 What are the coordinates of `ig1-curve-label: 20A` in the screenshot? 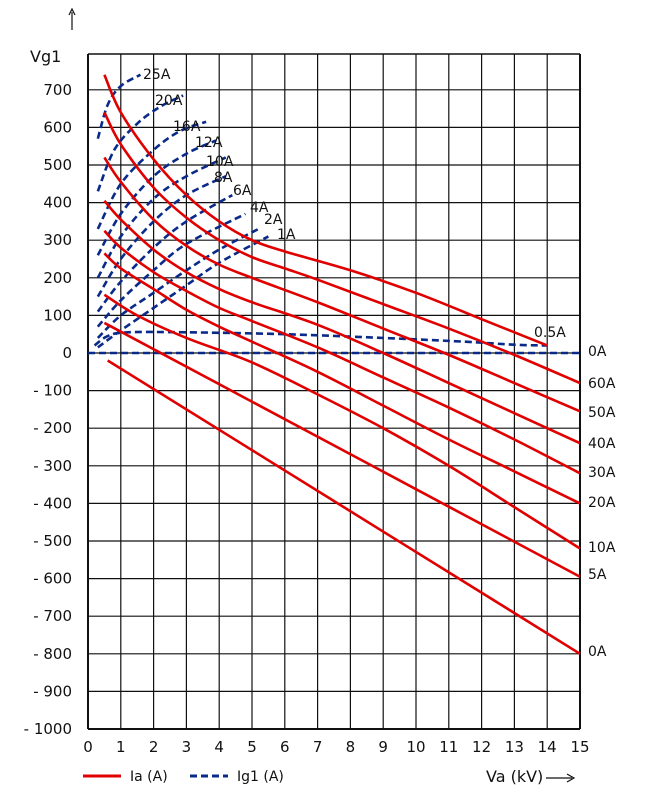 It's located at (169, 101).